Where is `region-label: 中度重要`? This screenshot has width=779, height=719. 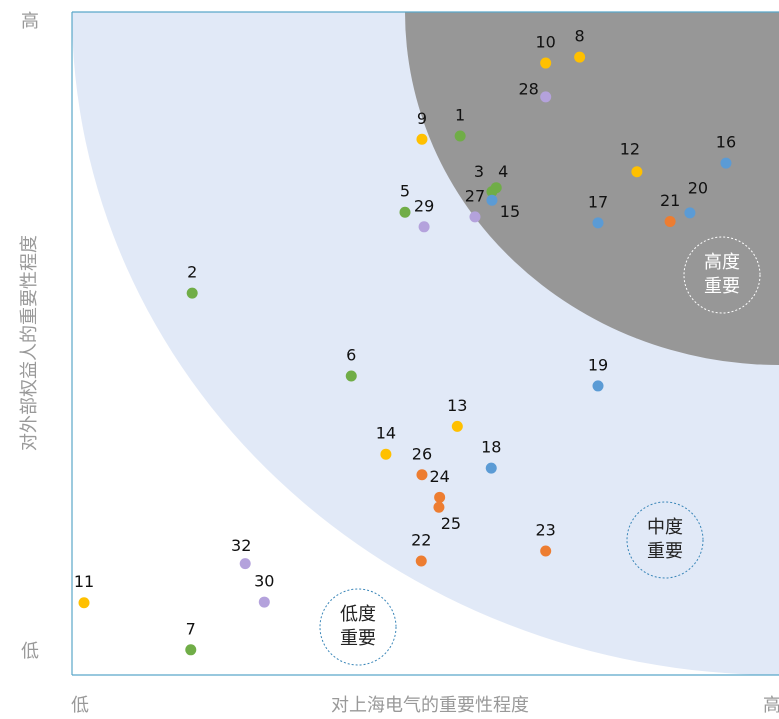
region-label: 中度重要 is located at coordinates (665, 539).